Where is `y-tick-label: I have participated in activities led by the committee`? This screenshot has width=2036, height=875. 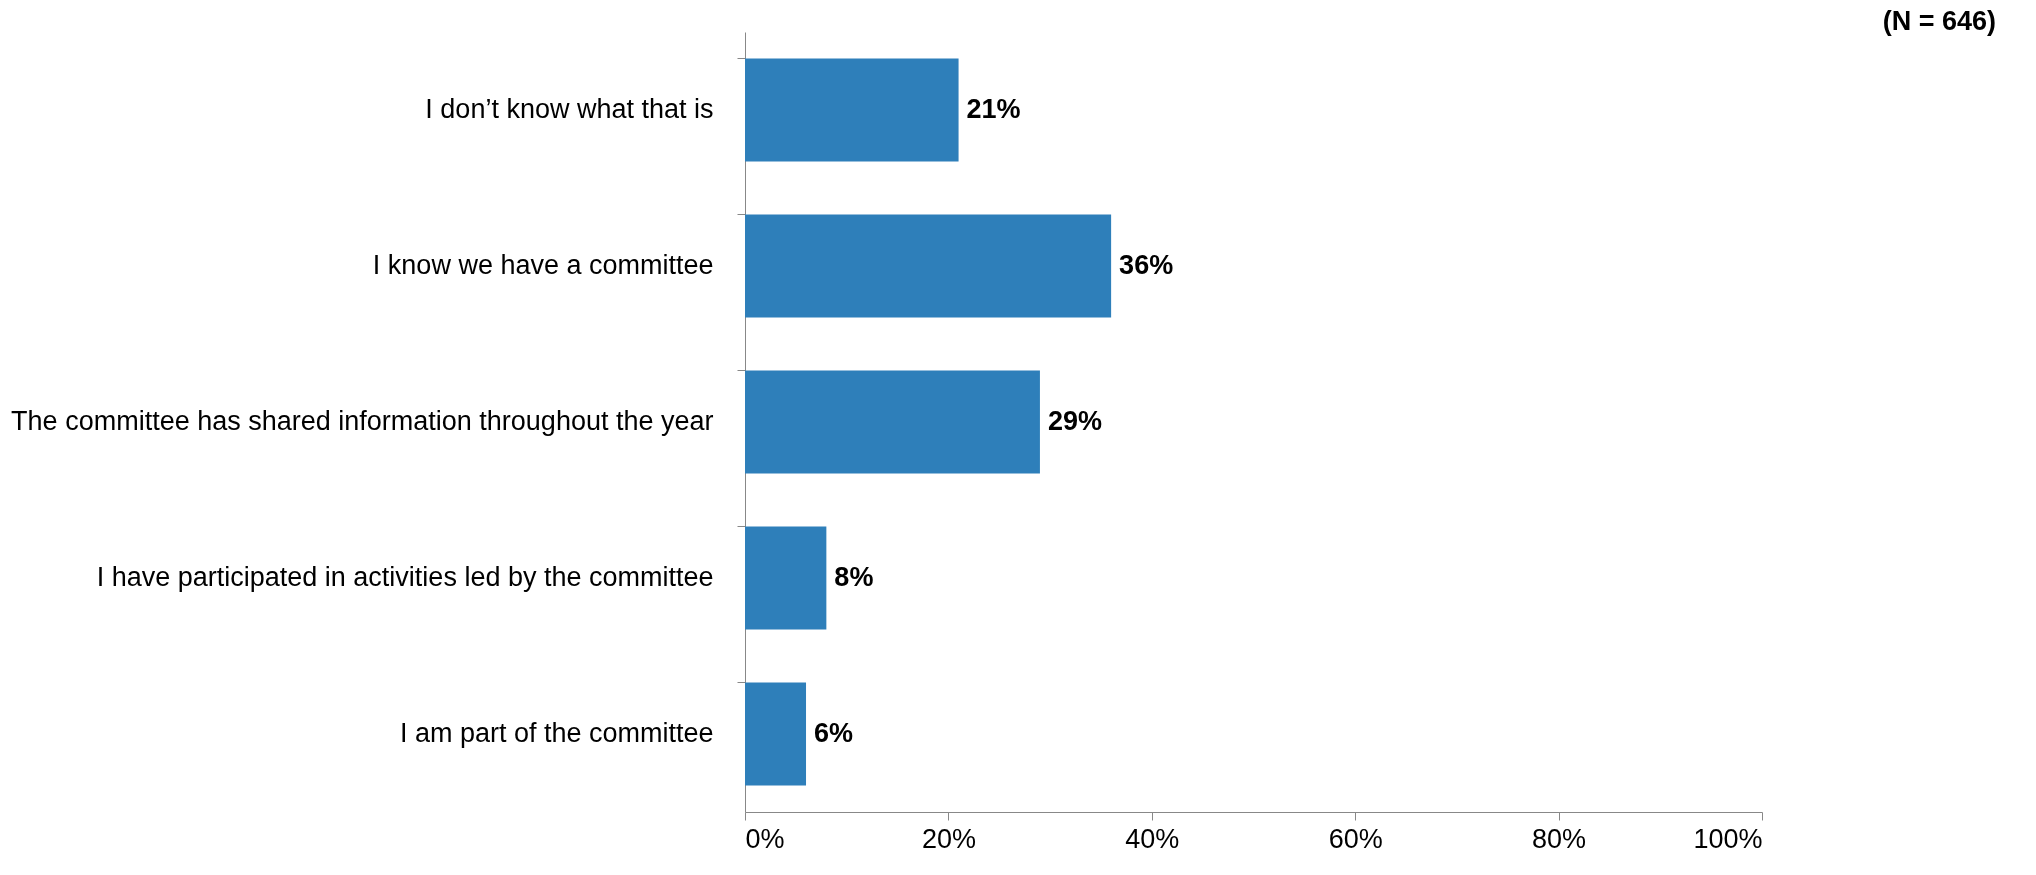
y-tick-label: I have participated in activities led by the committee is located at coordinates (405, 577).